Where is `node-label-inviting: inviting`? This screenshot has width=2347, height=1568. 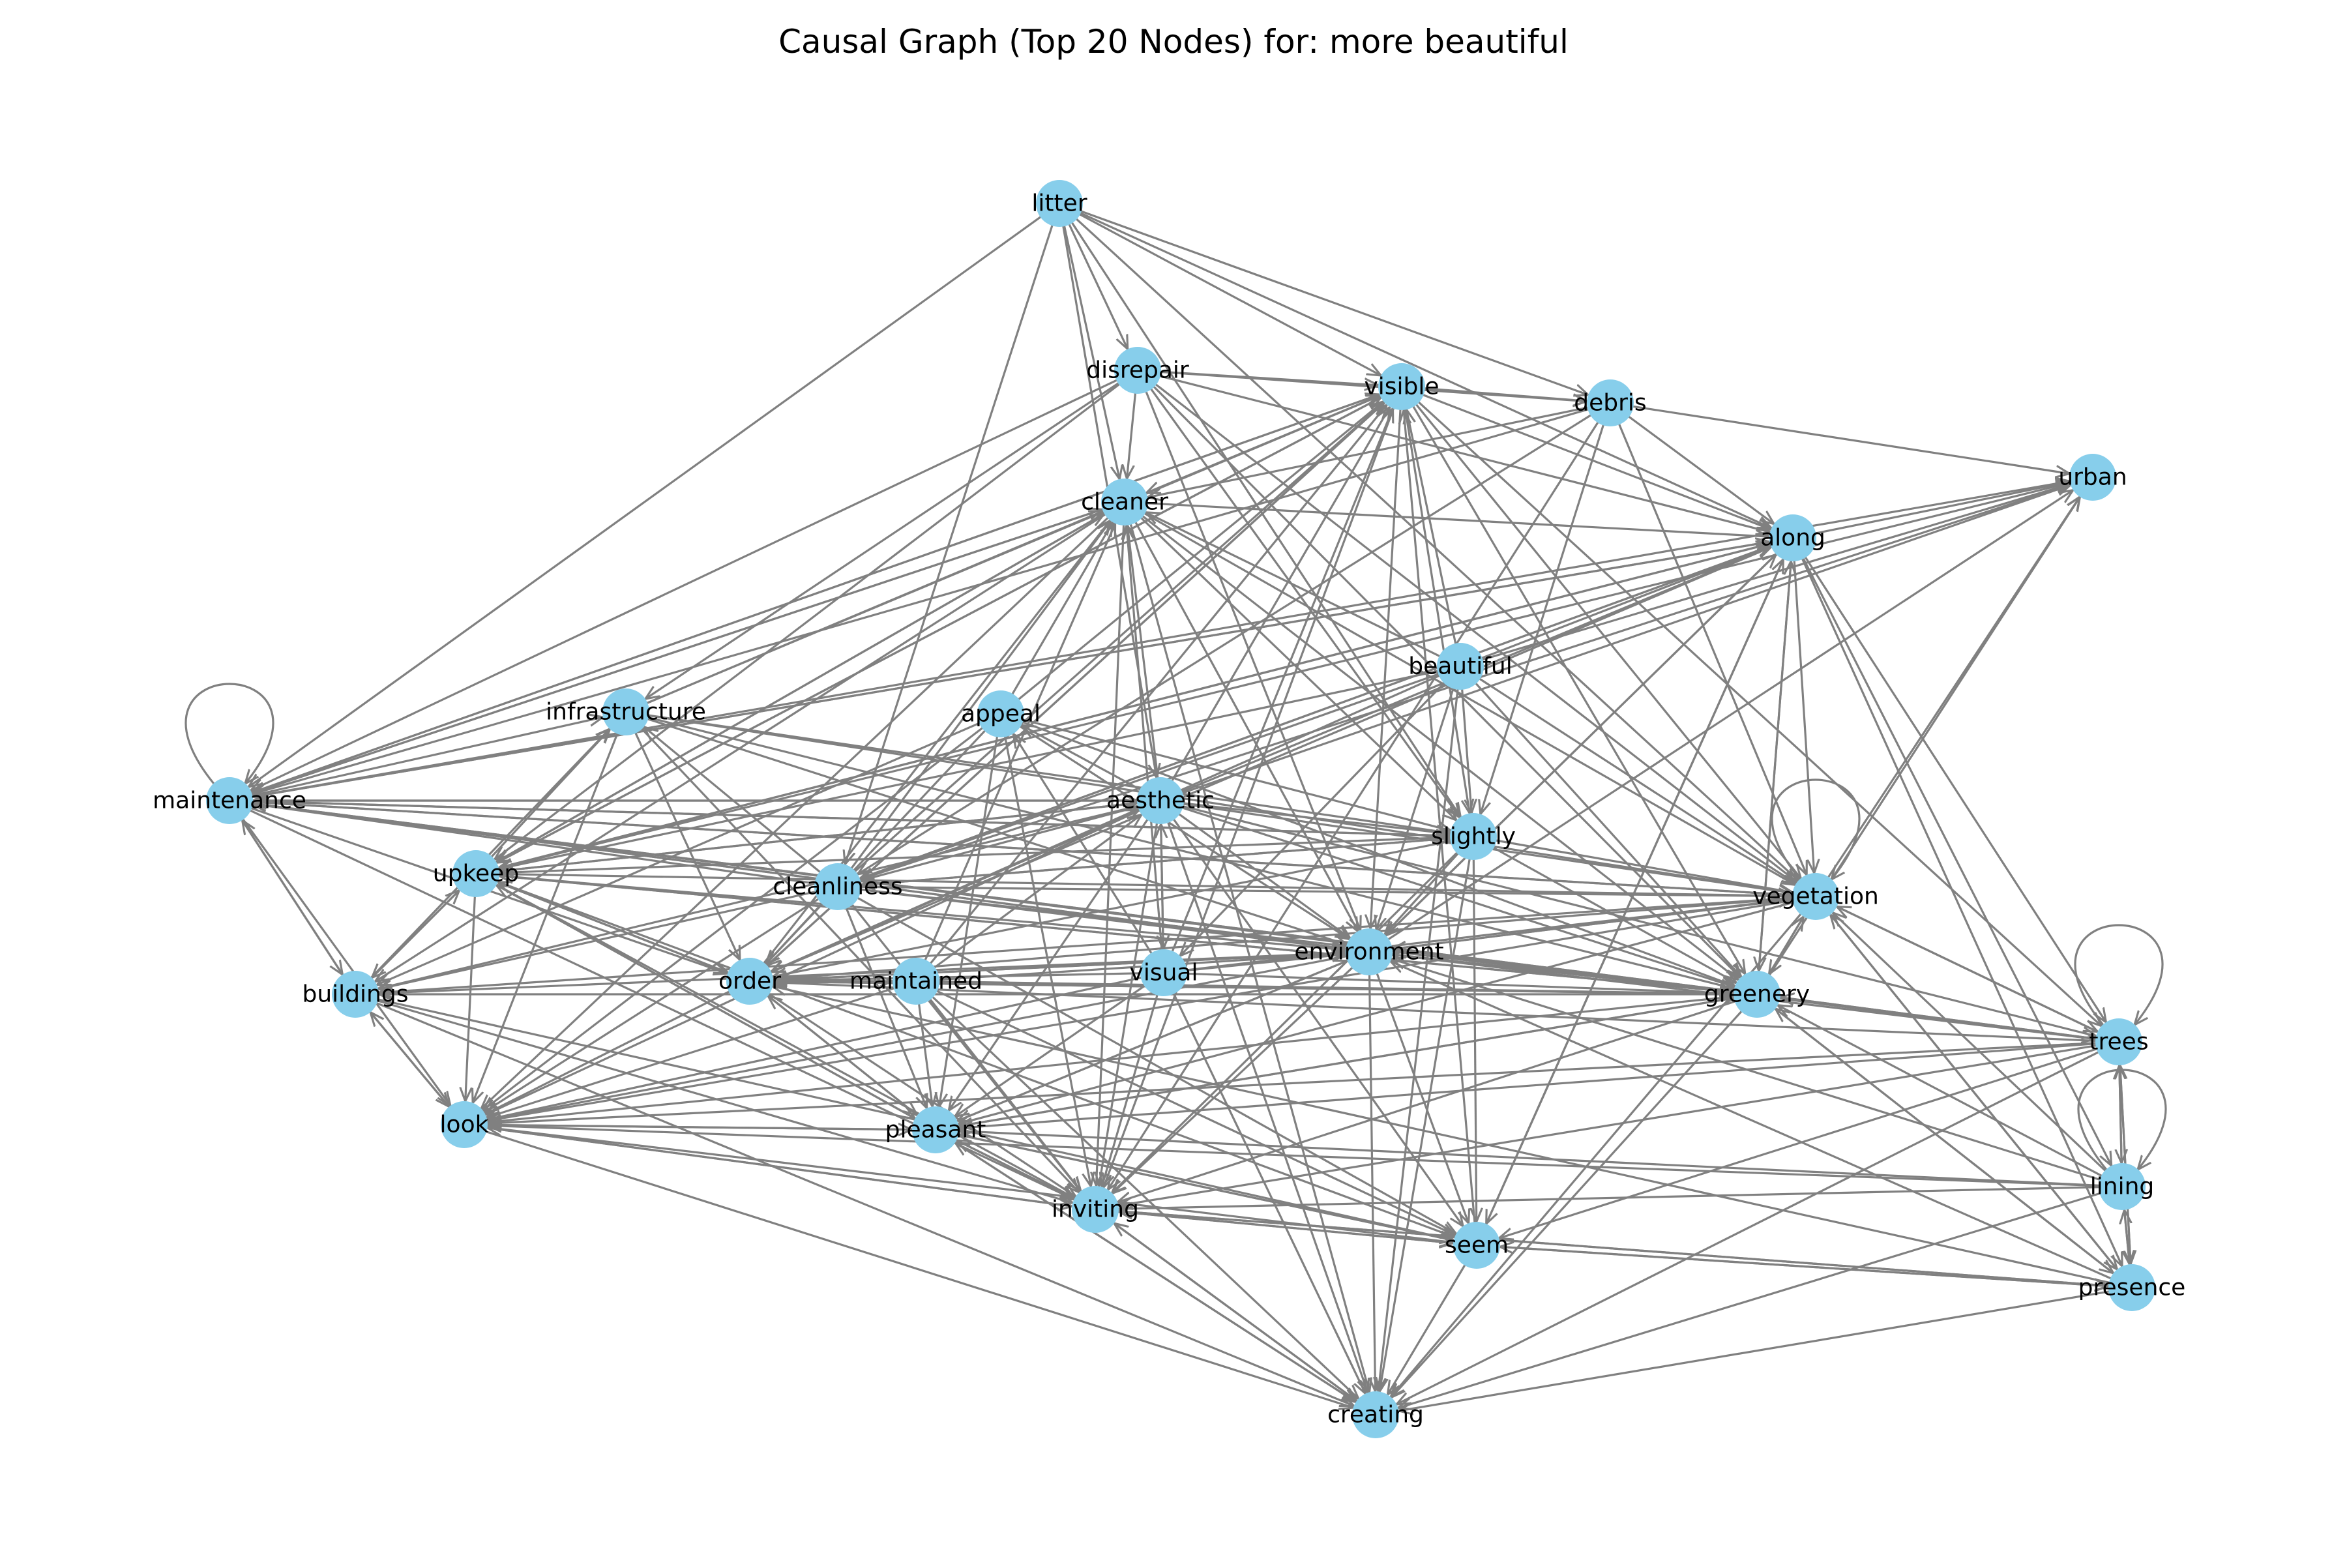 node-label-inviting: inviting is located at coordinates (1095, 1209).